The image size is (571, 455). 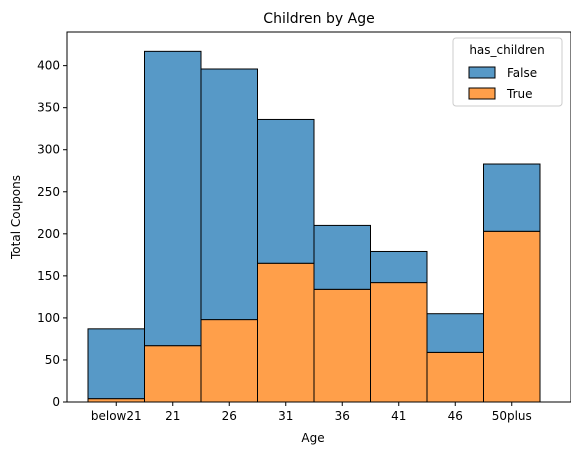 I want to click on bar-46-true, so click(x=455, y=377).